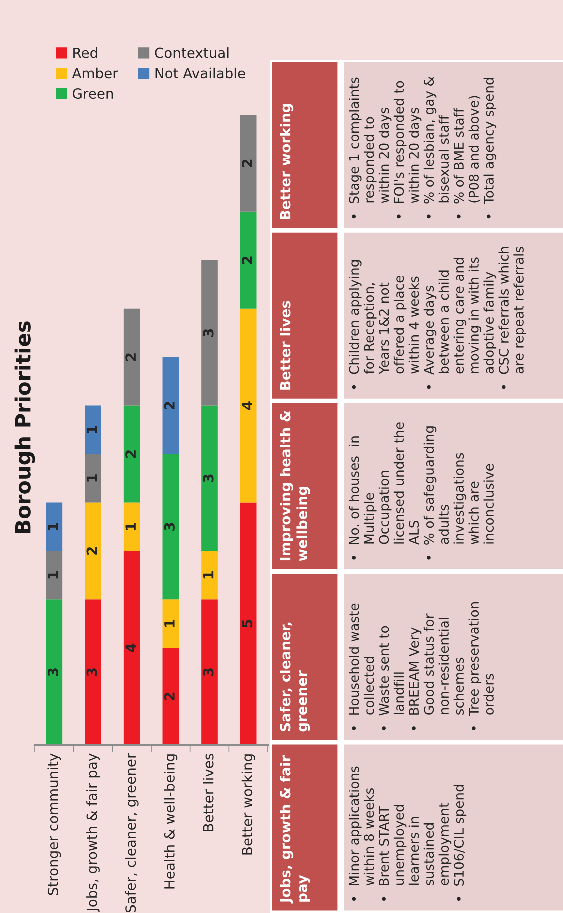 Image resolution: width=563 pixels, height=913 pixels. Describe the element at coordinates (192, 53) in the screenshot. I see `legend-label: Contextual` at that location.